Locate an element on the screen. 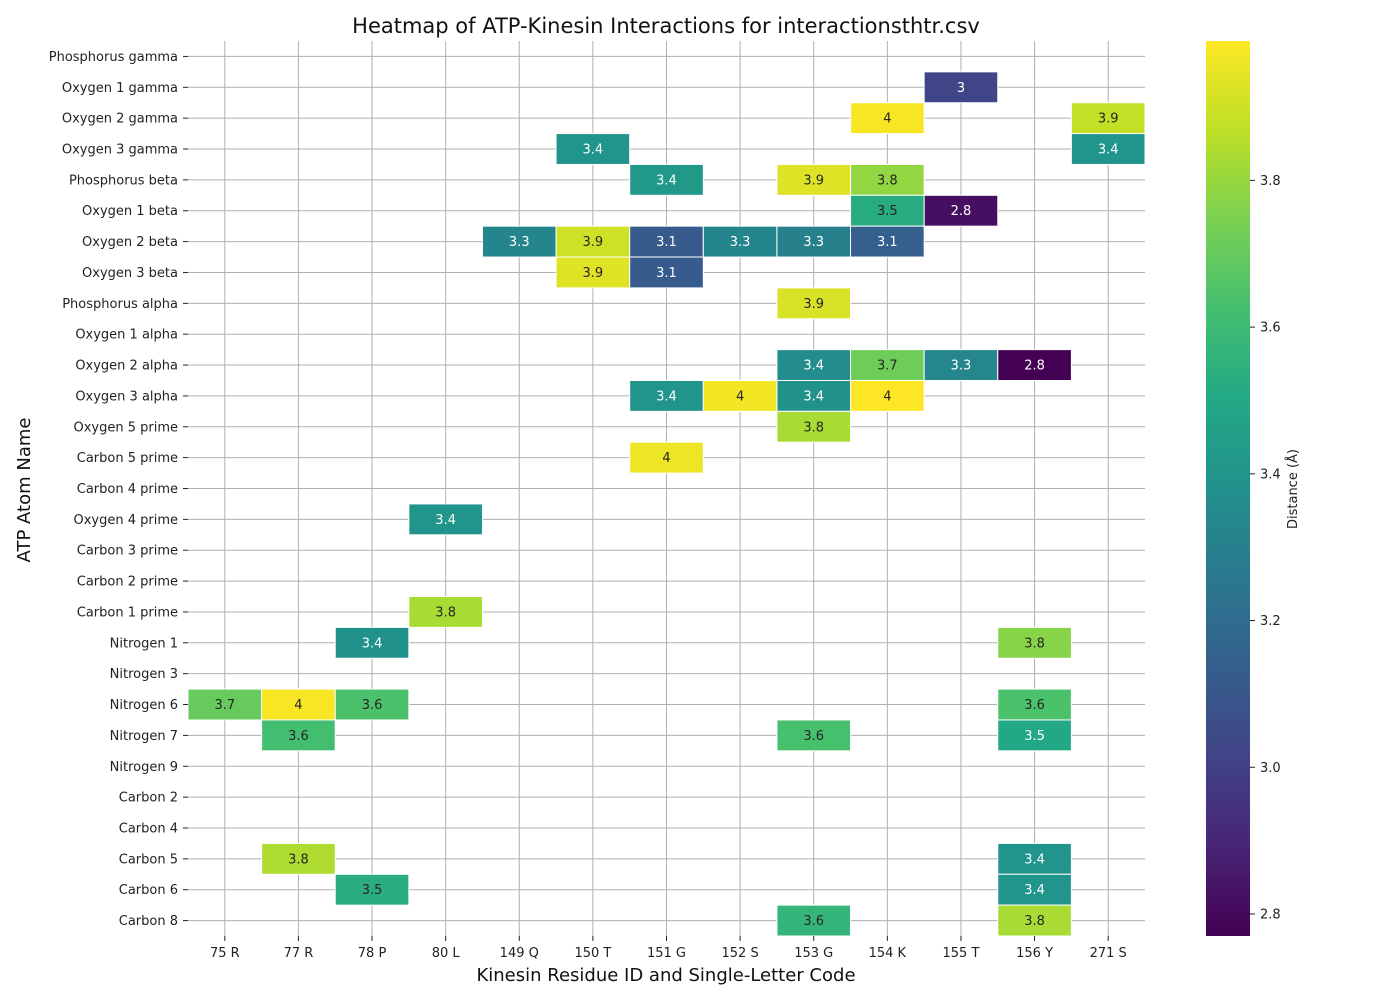  x-tick-label: 150 T is located at coordinates (592, 953).